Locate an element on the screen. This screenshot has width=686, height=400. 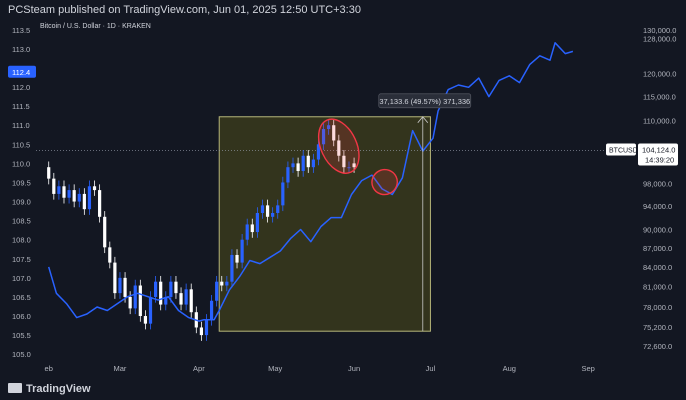
x-axis-tick: May is located at coordinates (275, 368).